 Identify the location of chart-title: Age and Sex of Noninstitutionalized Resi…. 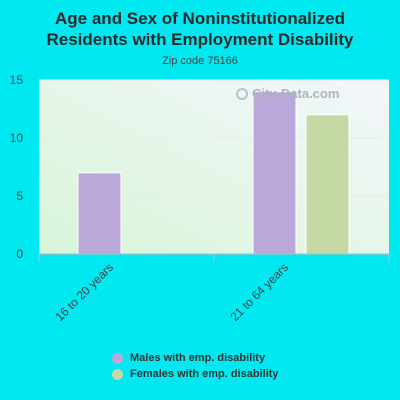
(200, 29).